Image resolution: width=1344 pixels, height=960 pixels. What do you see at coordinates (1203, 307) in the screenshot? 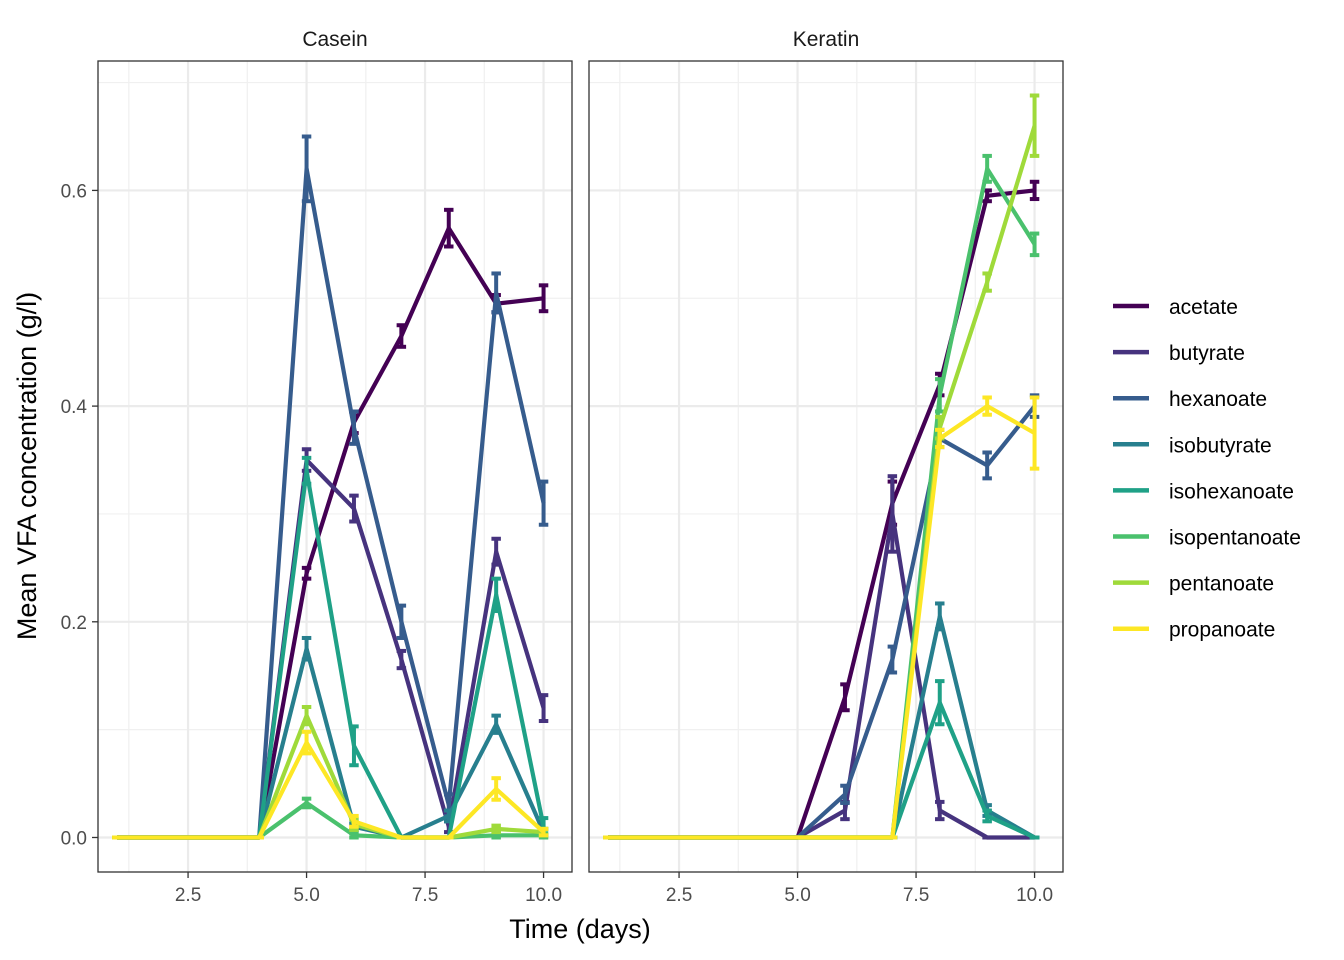
I see `legend-label: acetate` at bounding box center [1203, 307].